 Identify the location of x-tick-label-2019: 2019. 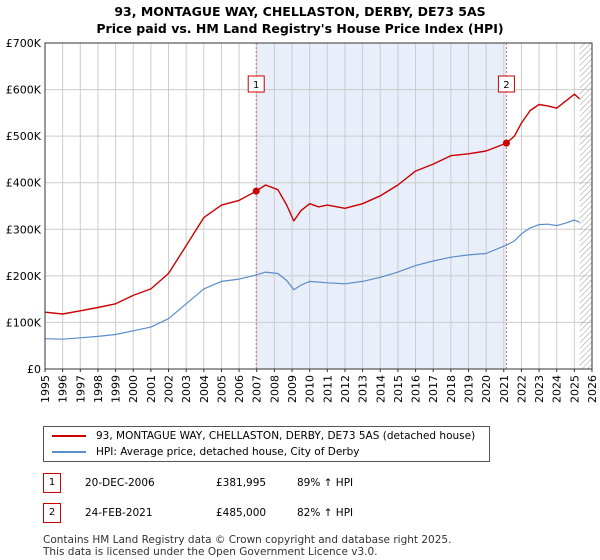
(468, 389).